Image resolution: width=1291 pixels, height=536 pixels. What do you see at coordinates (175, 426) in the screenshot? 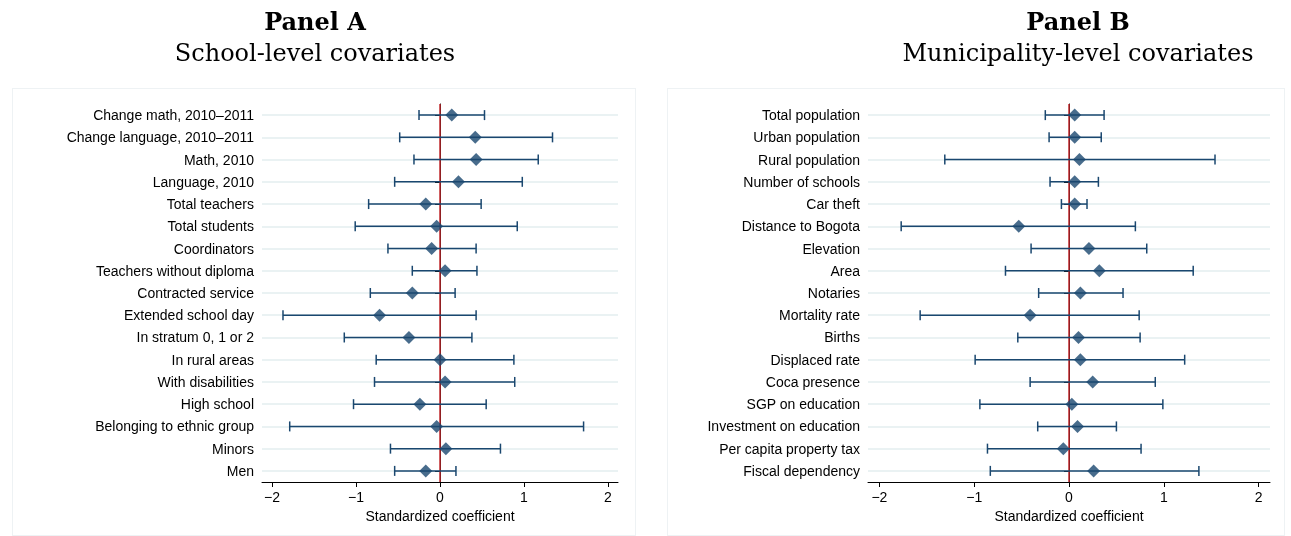
I see `y-tick-label: Belonging to ethnic group` at bounding box center [175, 426].